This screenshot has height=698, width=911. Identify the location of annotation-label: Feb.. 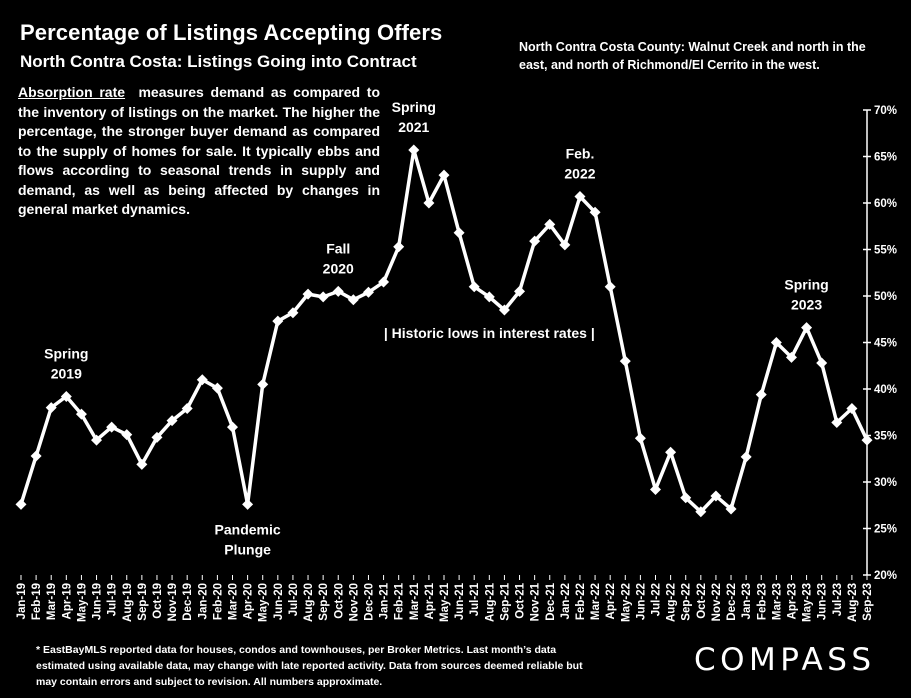
(580, 153).